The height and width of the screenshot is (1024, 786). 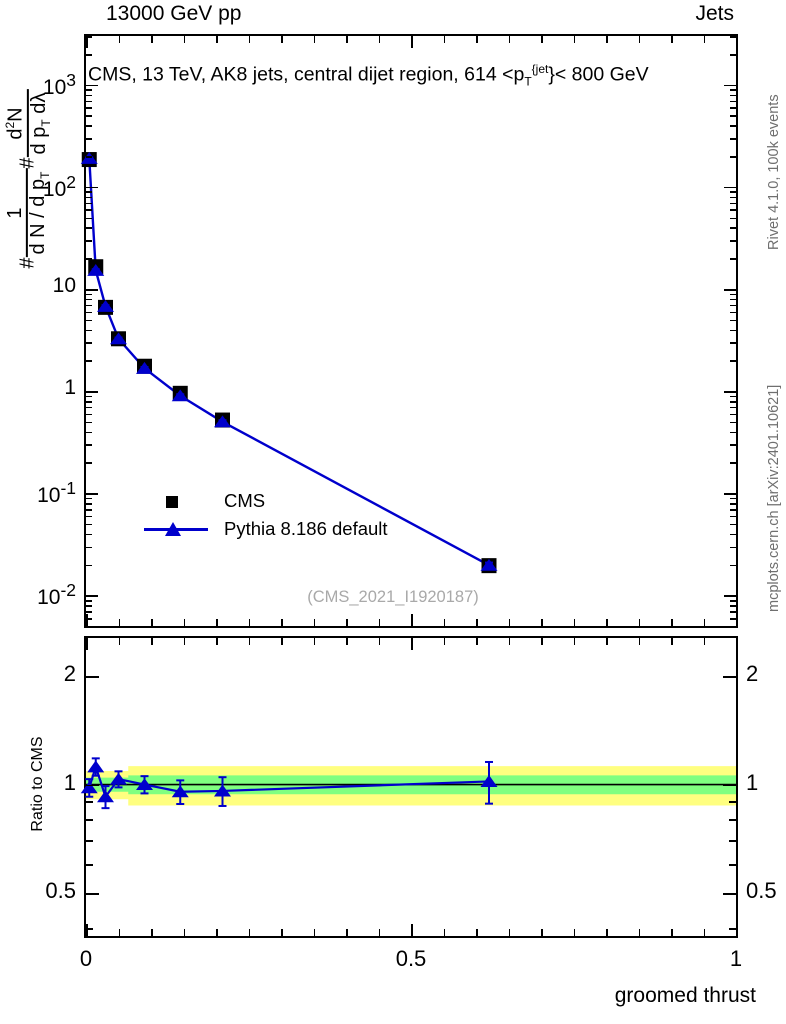 I want to click on plot-title-superscript: {jet, so click(x=540, y=69).